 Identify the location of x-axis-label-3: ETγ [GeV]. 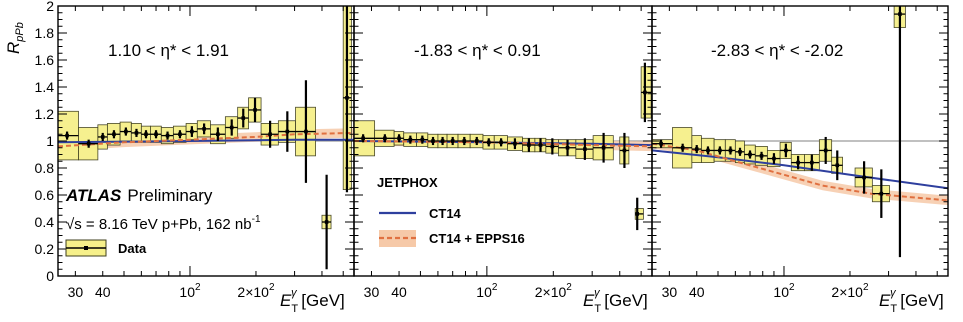
(911, 301).